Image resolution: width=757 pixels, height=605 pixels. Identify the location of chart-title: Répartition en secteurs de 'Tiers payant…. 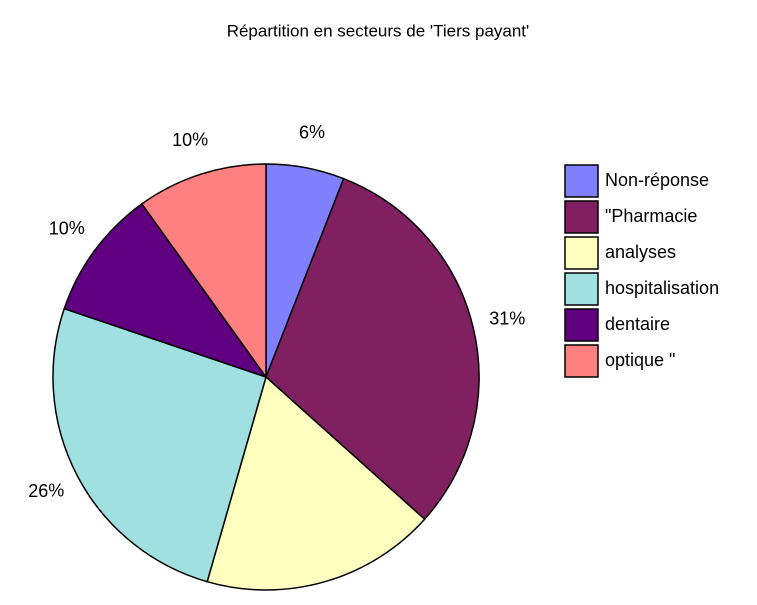
(378, 30).